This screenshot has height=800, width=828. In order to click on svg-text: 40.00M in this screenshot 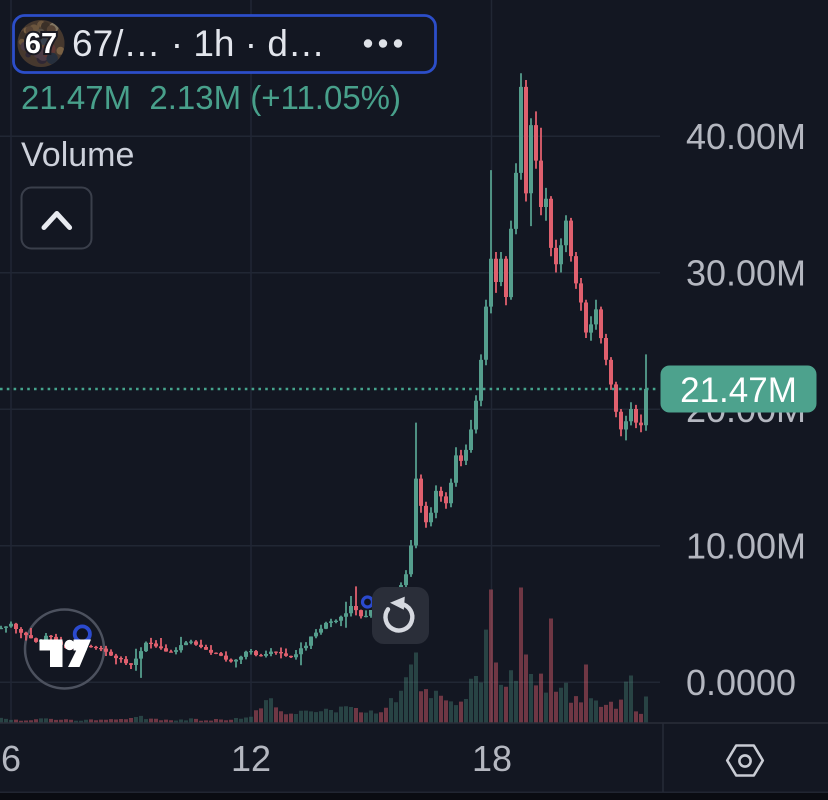, I will do `click(746, 136)`.